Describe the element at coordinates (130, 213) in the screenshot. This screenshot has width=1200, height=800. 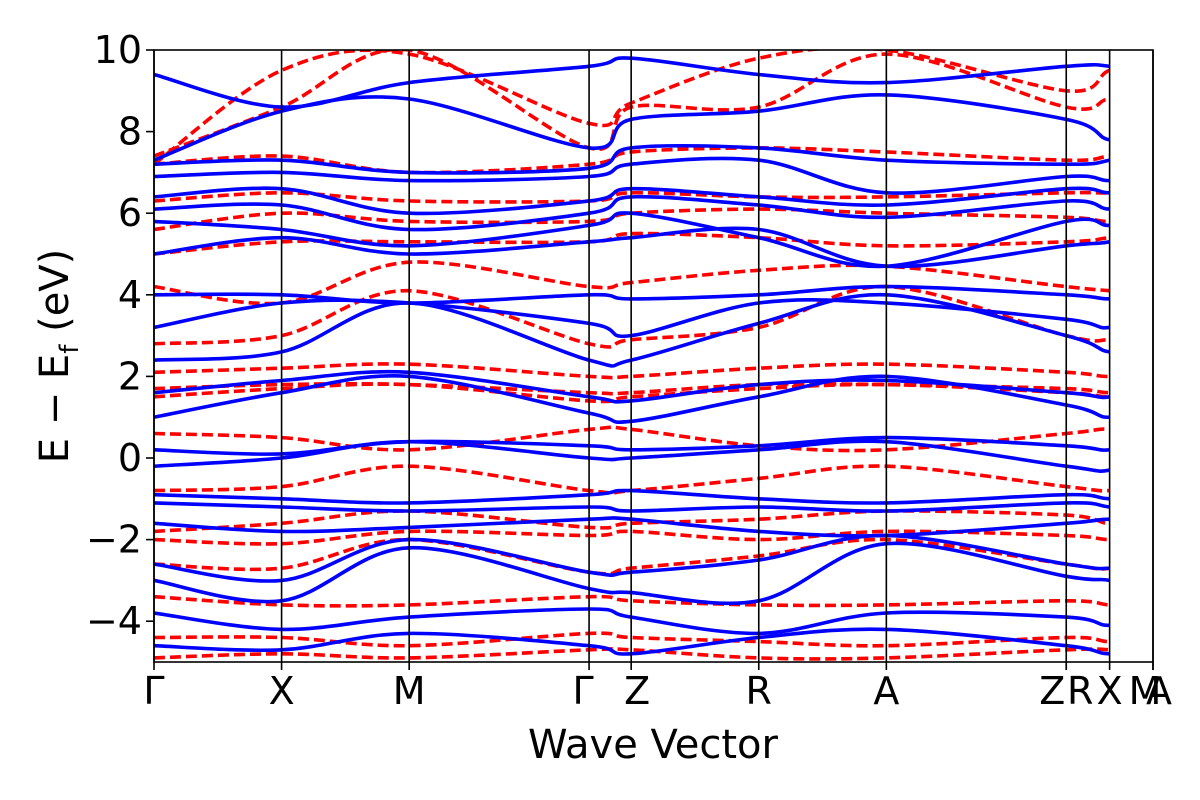
I see `y-tick-label: 6` at that location.